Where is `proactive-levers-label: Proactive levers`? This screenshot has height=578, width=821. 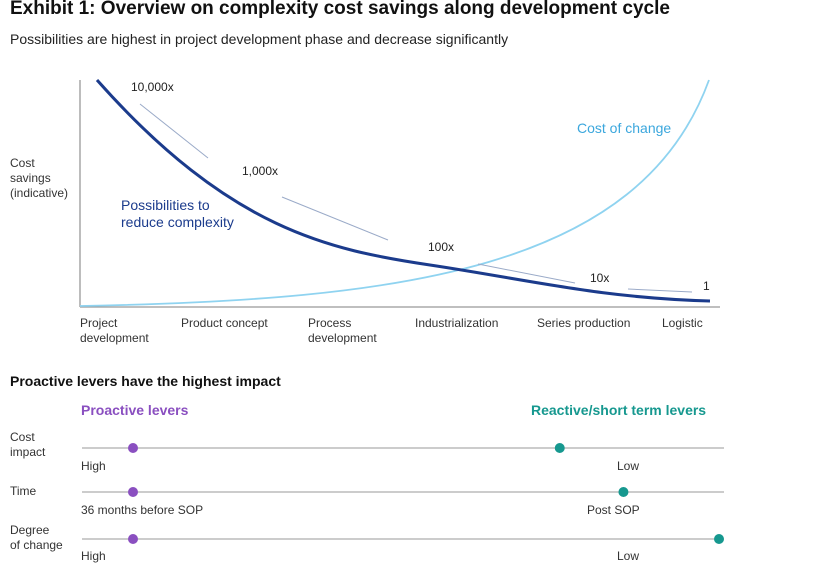
proactive-levers-label: Proactive levers is located at coordinates (135, 410).